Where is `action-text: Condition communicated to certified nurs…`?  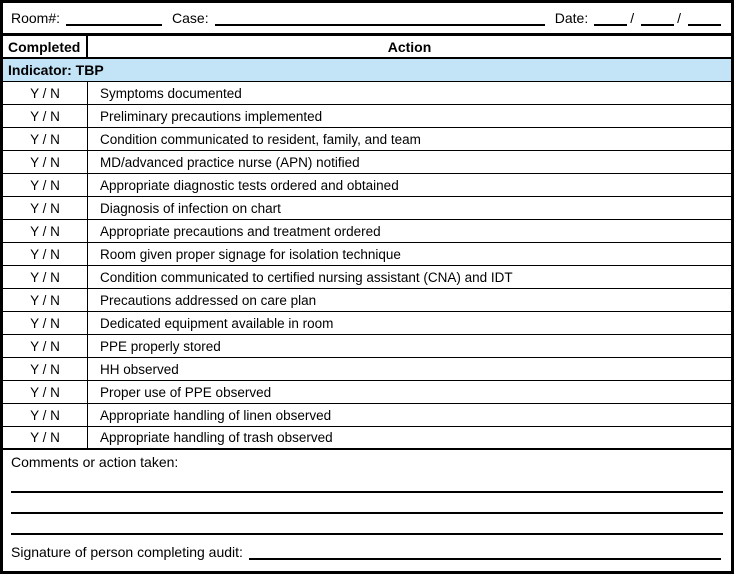
action-text: Condition communicated to certified nurs… is located at coordinates (306, 277).